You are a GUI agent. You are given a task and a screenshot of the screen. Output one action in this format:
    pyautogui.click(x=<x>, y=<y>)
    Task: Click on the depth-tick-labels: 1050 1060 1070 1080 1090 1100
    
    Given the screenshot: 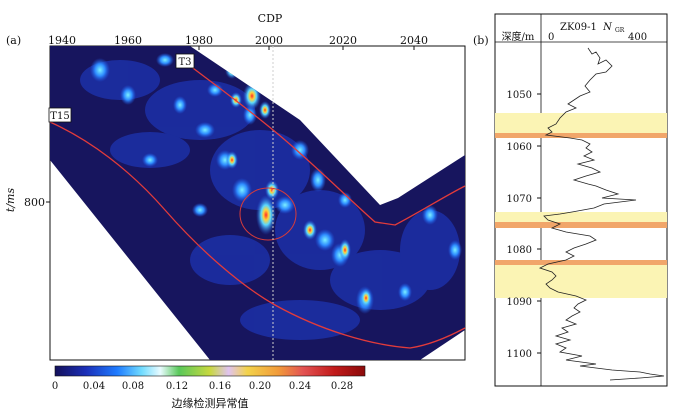 What is the action you would take?
    pyautogui.click(x=519, y=225)
    